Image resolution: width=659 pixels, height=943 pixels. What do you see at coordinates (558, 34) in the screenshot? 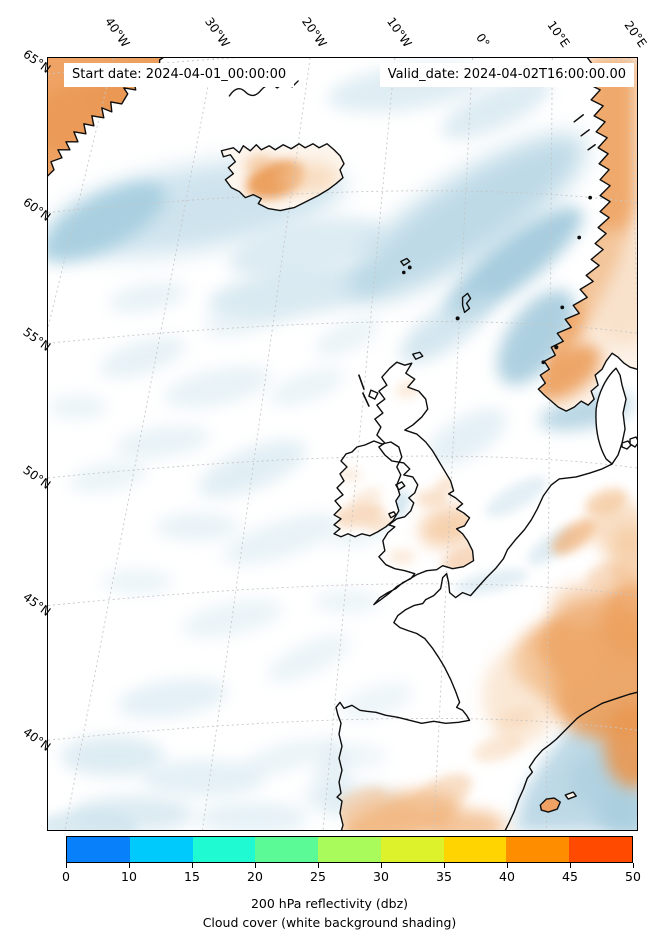
I see `lon-tick-label: 10°E` at bounding box center [558, 34].